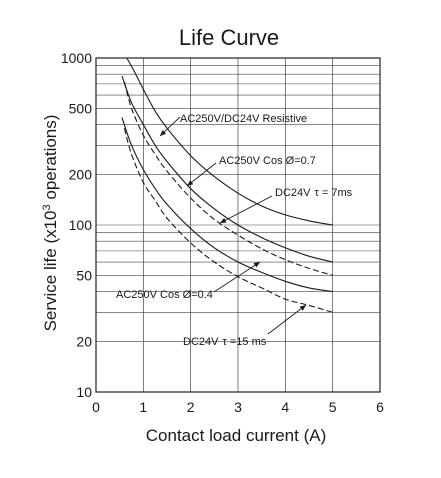  I want to click on y-tick-label: 1000, so click(76, 58).